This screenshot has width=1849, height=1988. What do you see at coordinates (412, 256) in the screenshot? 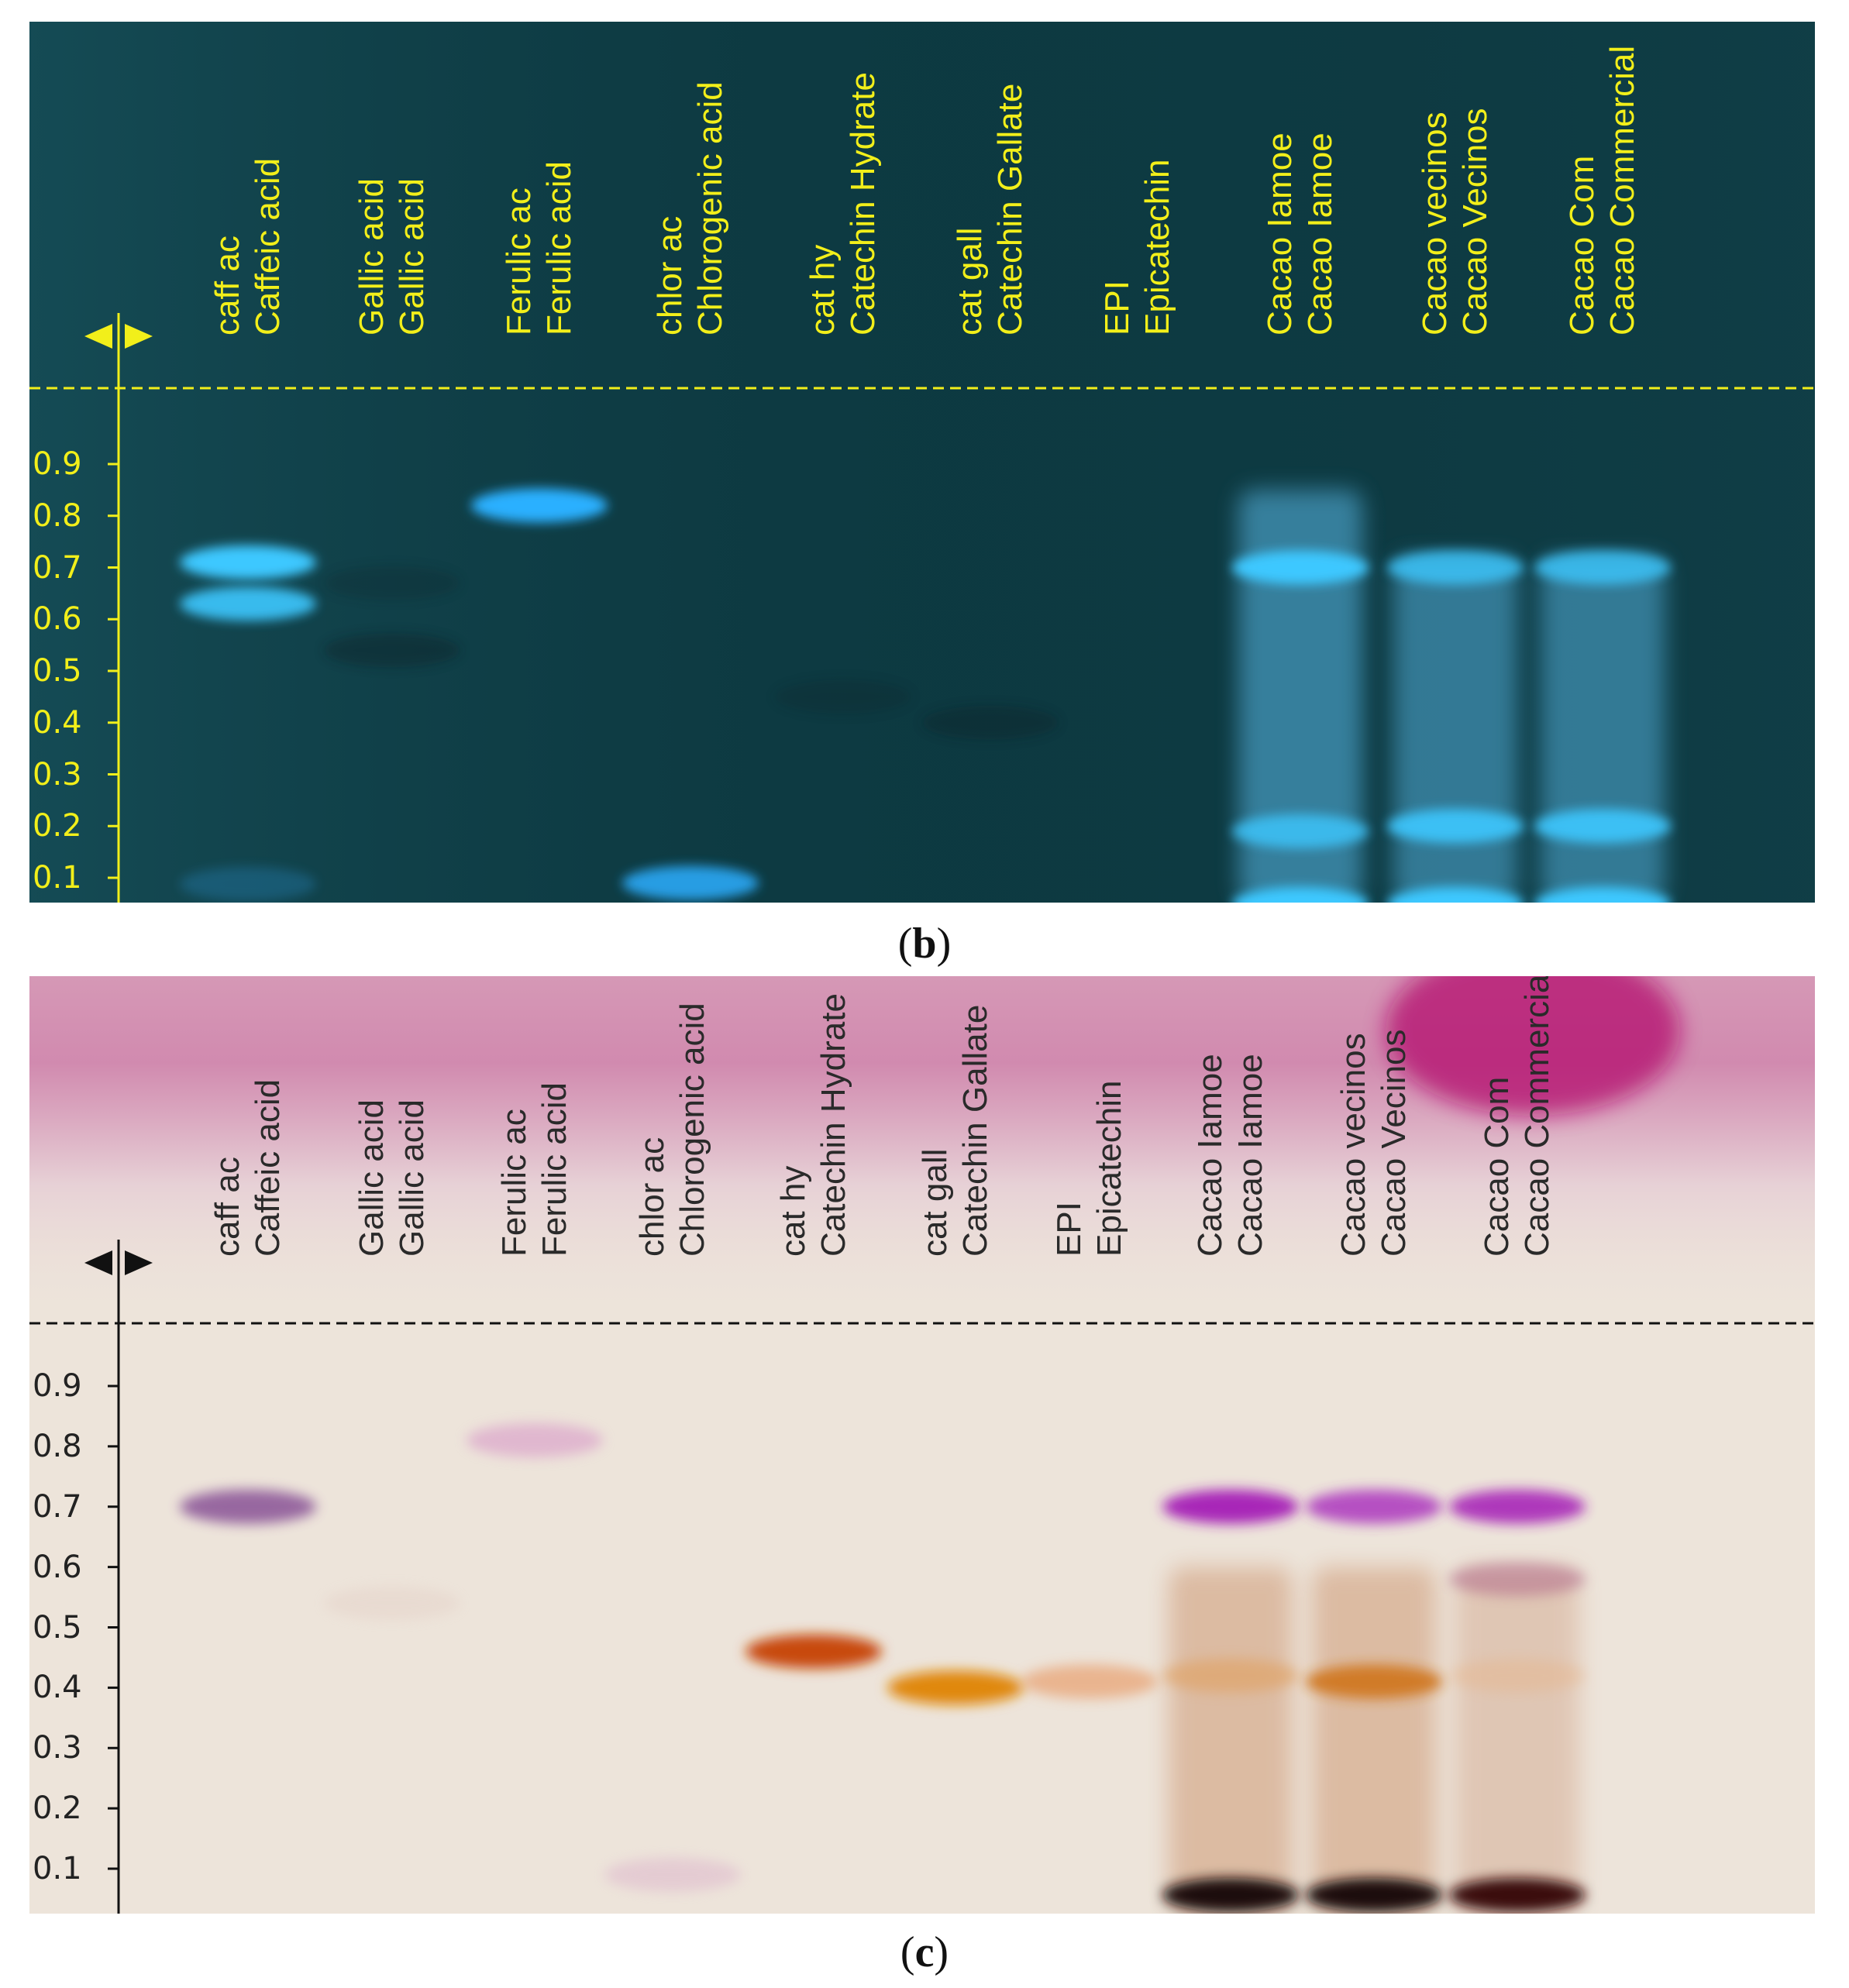
I see `lane-label-full: Gallic acid` at bounding box center [412, 256].